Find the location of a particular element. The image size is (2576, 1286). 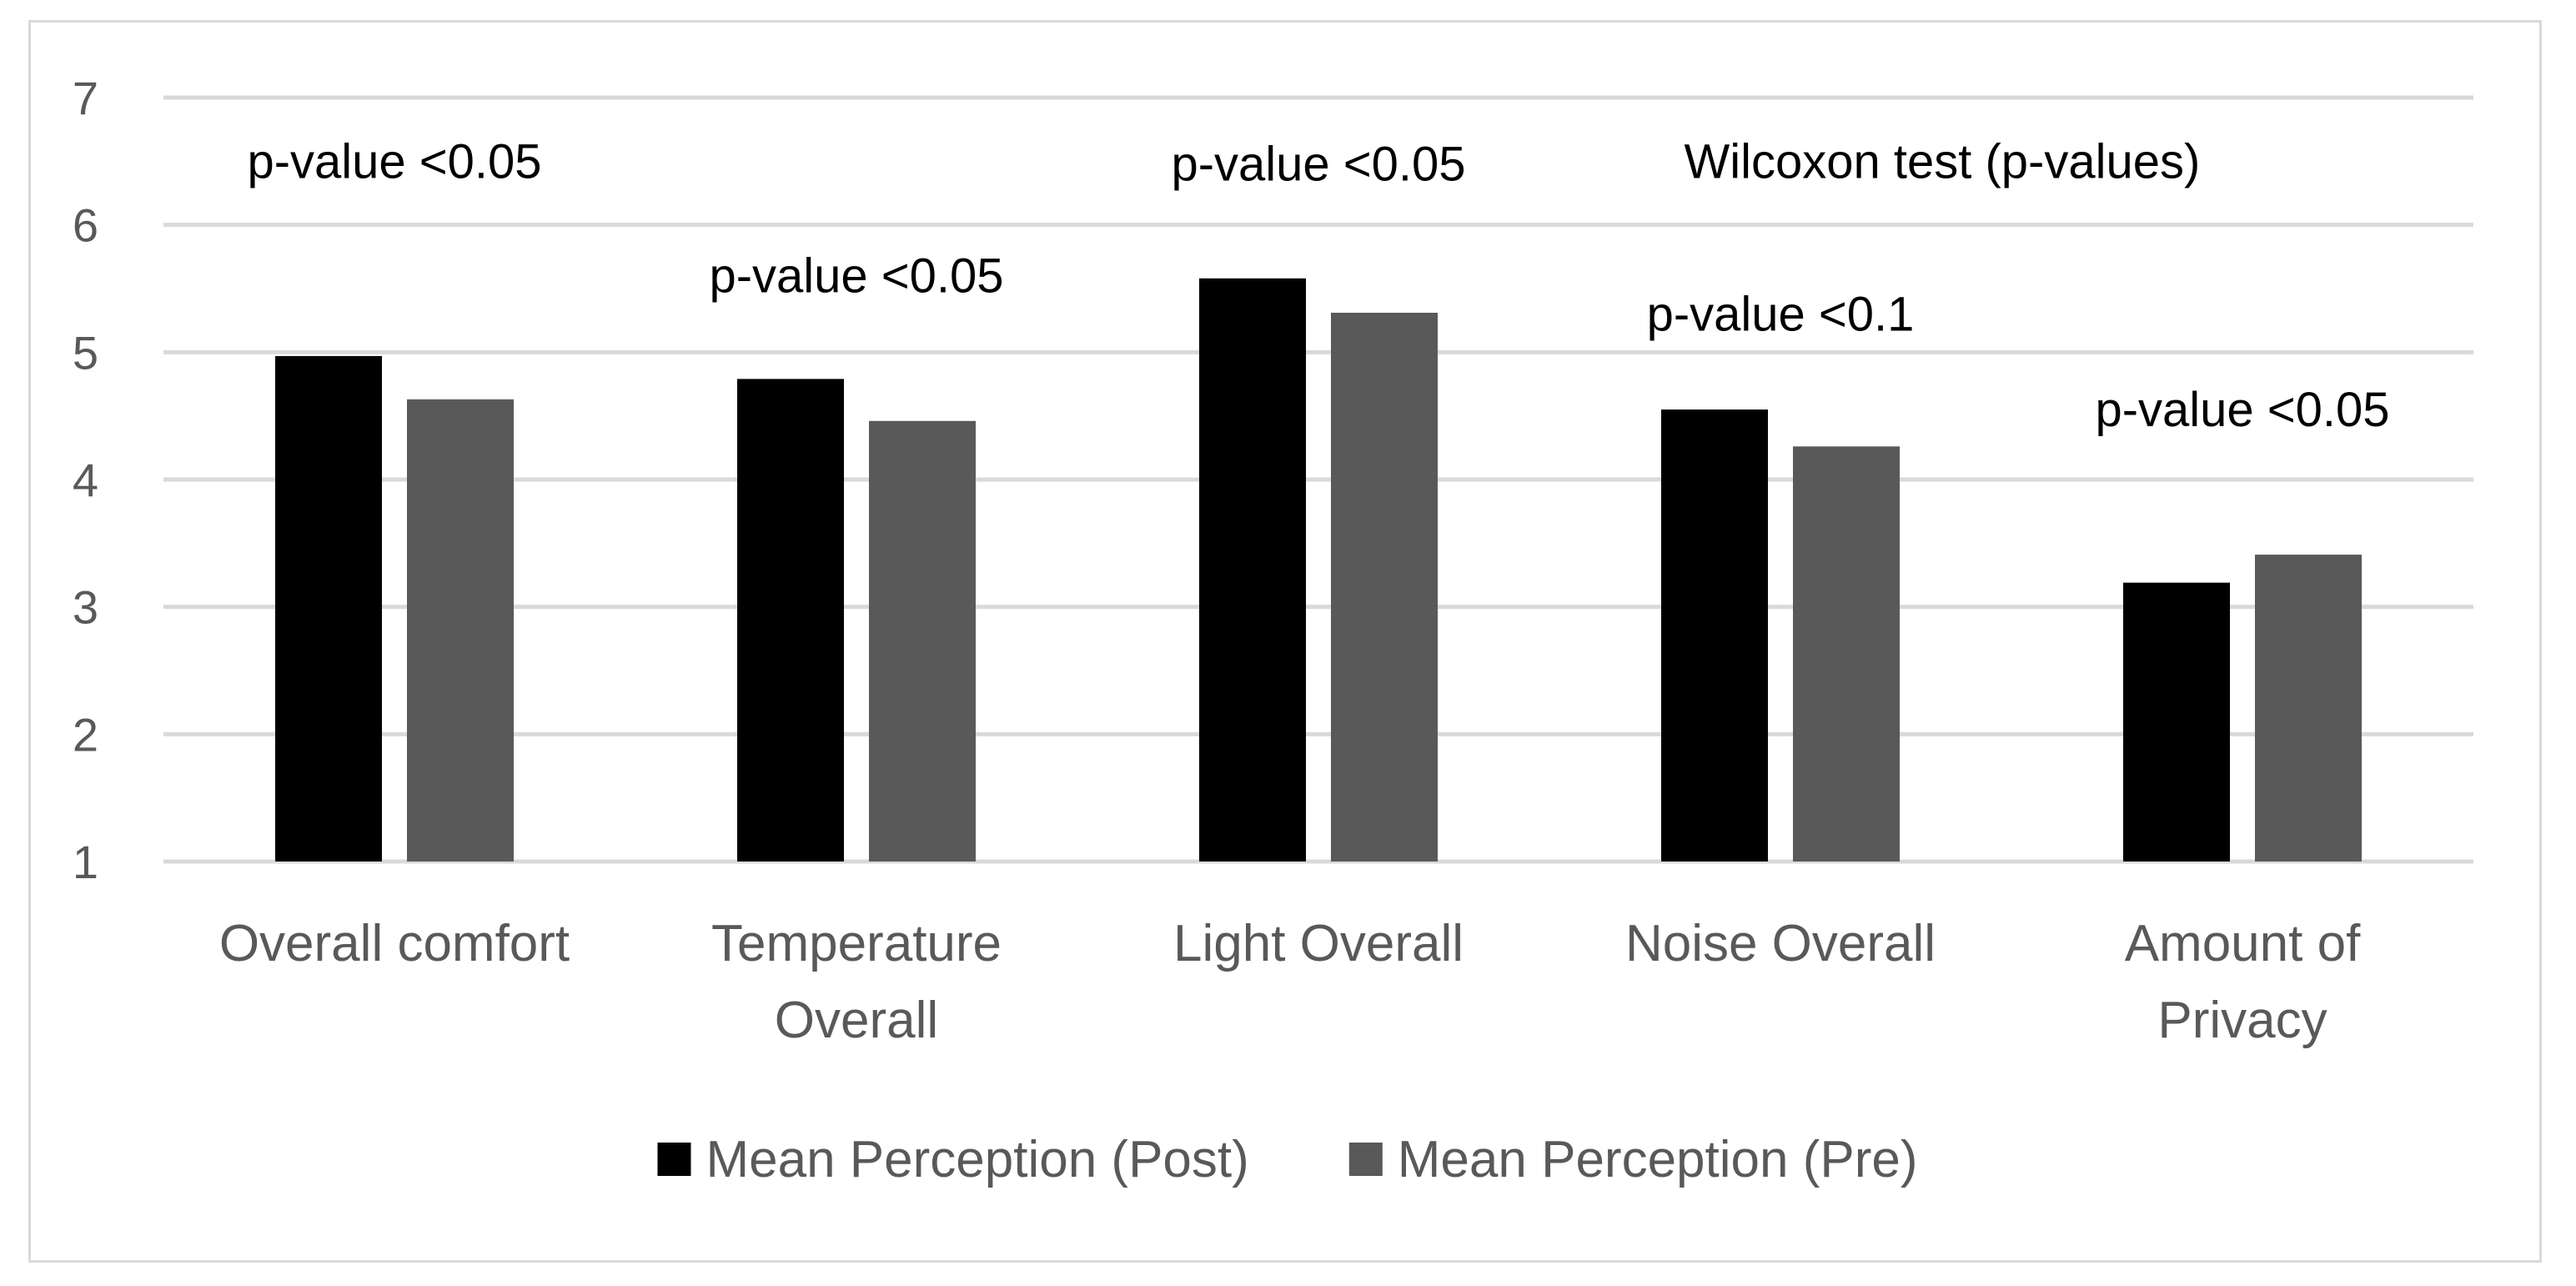

category-label: Temperature is located at coordinates (856, 944).